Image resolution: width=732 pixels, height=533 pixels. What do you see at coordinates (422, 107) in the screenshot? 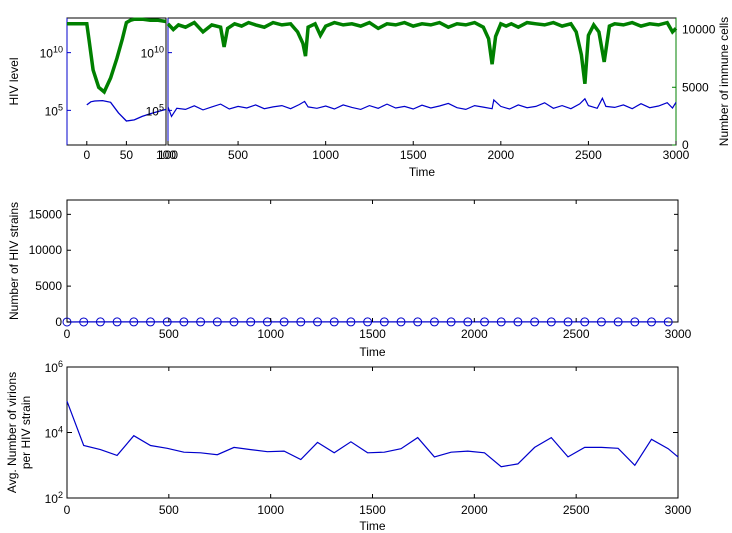
I see `hiv-level-line` at bounding box center [422, 107].